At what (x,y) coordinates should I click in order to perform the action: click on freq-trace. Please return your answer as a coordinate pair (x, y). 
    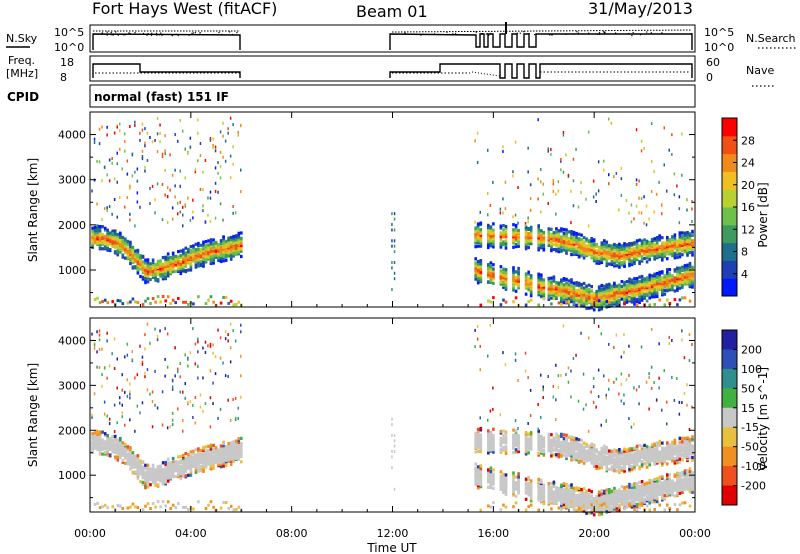
    Looking at the image, I should click on (392, 71).